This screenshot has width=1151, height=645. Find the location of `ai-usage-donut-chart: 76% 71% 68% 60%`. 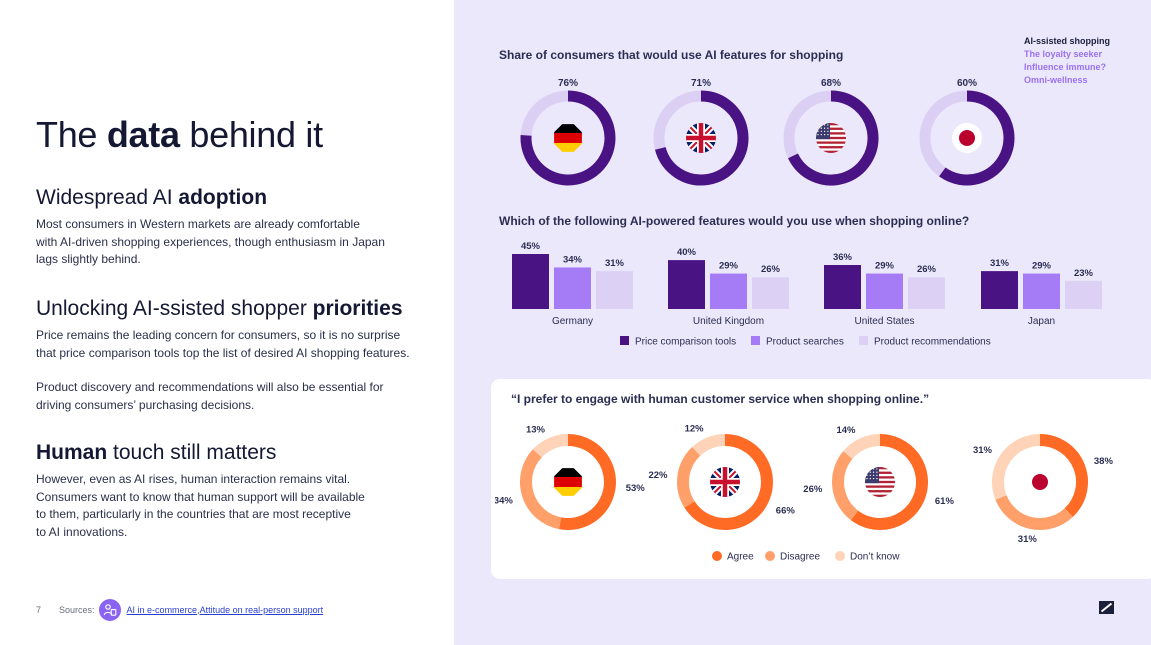

ai-usage-donut-chart: 76% 71% 68% 60% is located at coordinates (767, 132).